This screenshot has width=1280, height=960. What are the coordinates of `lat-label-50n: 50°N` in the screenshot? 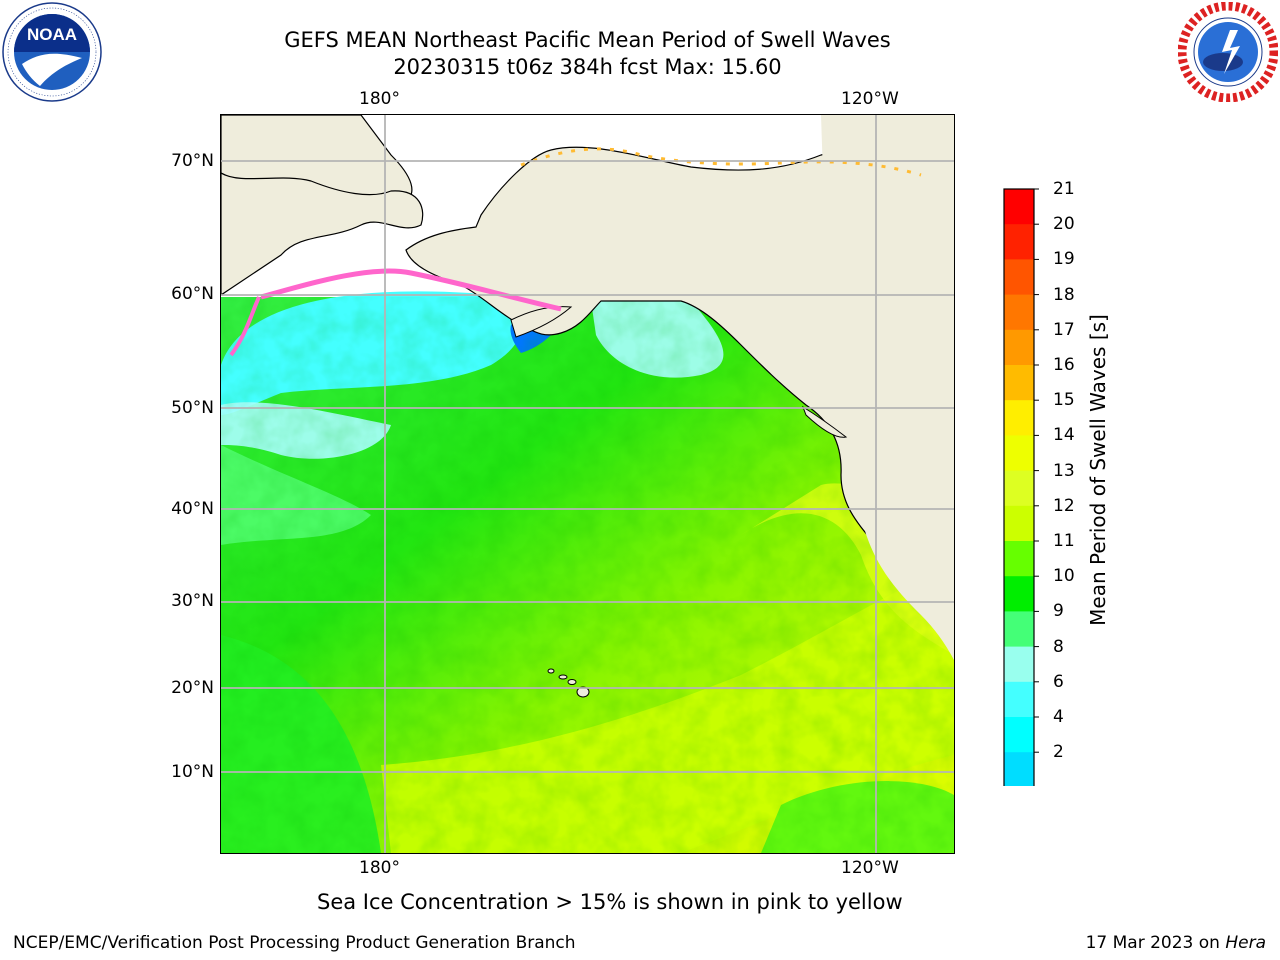 It's located at (192, 408).